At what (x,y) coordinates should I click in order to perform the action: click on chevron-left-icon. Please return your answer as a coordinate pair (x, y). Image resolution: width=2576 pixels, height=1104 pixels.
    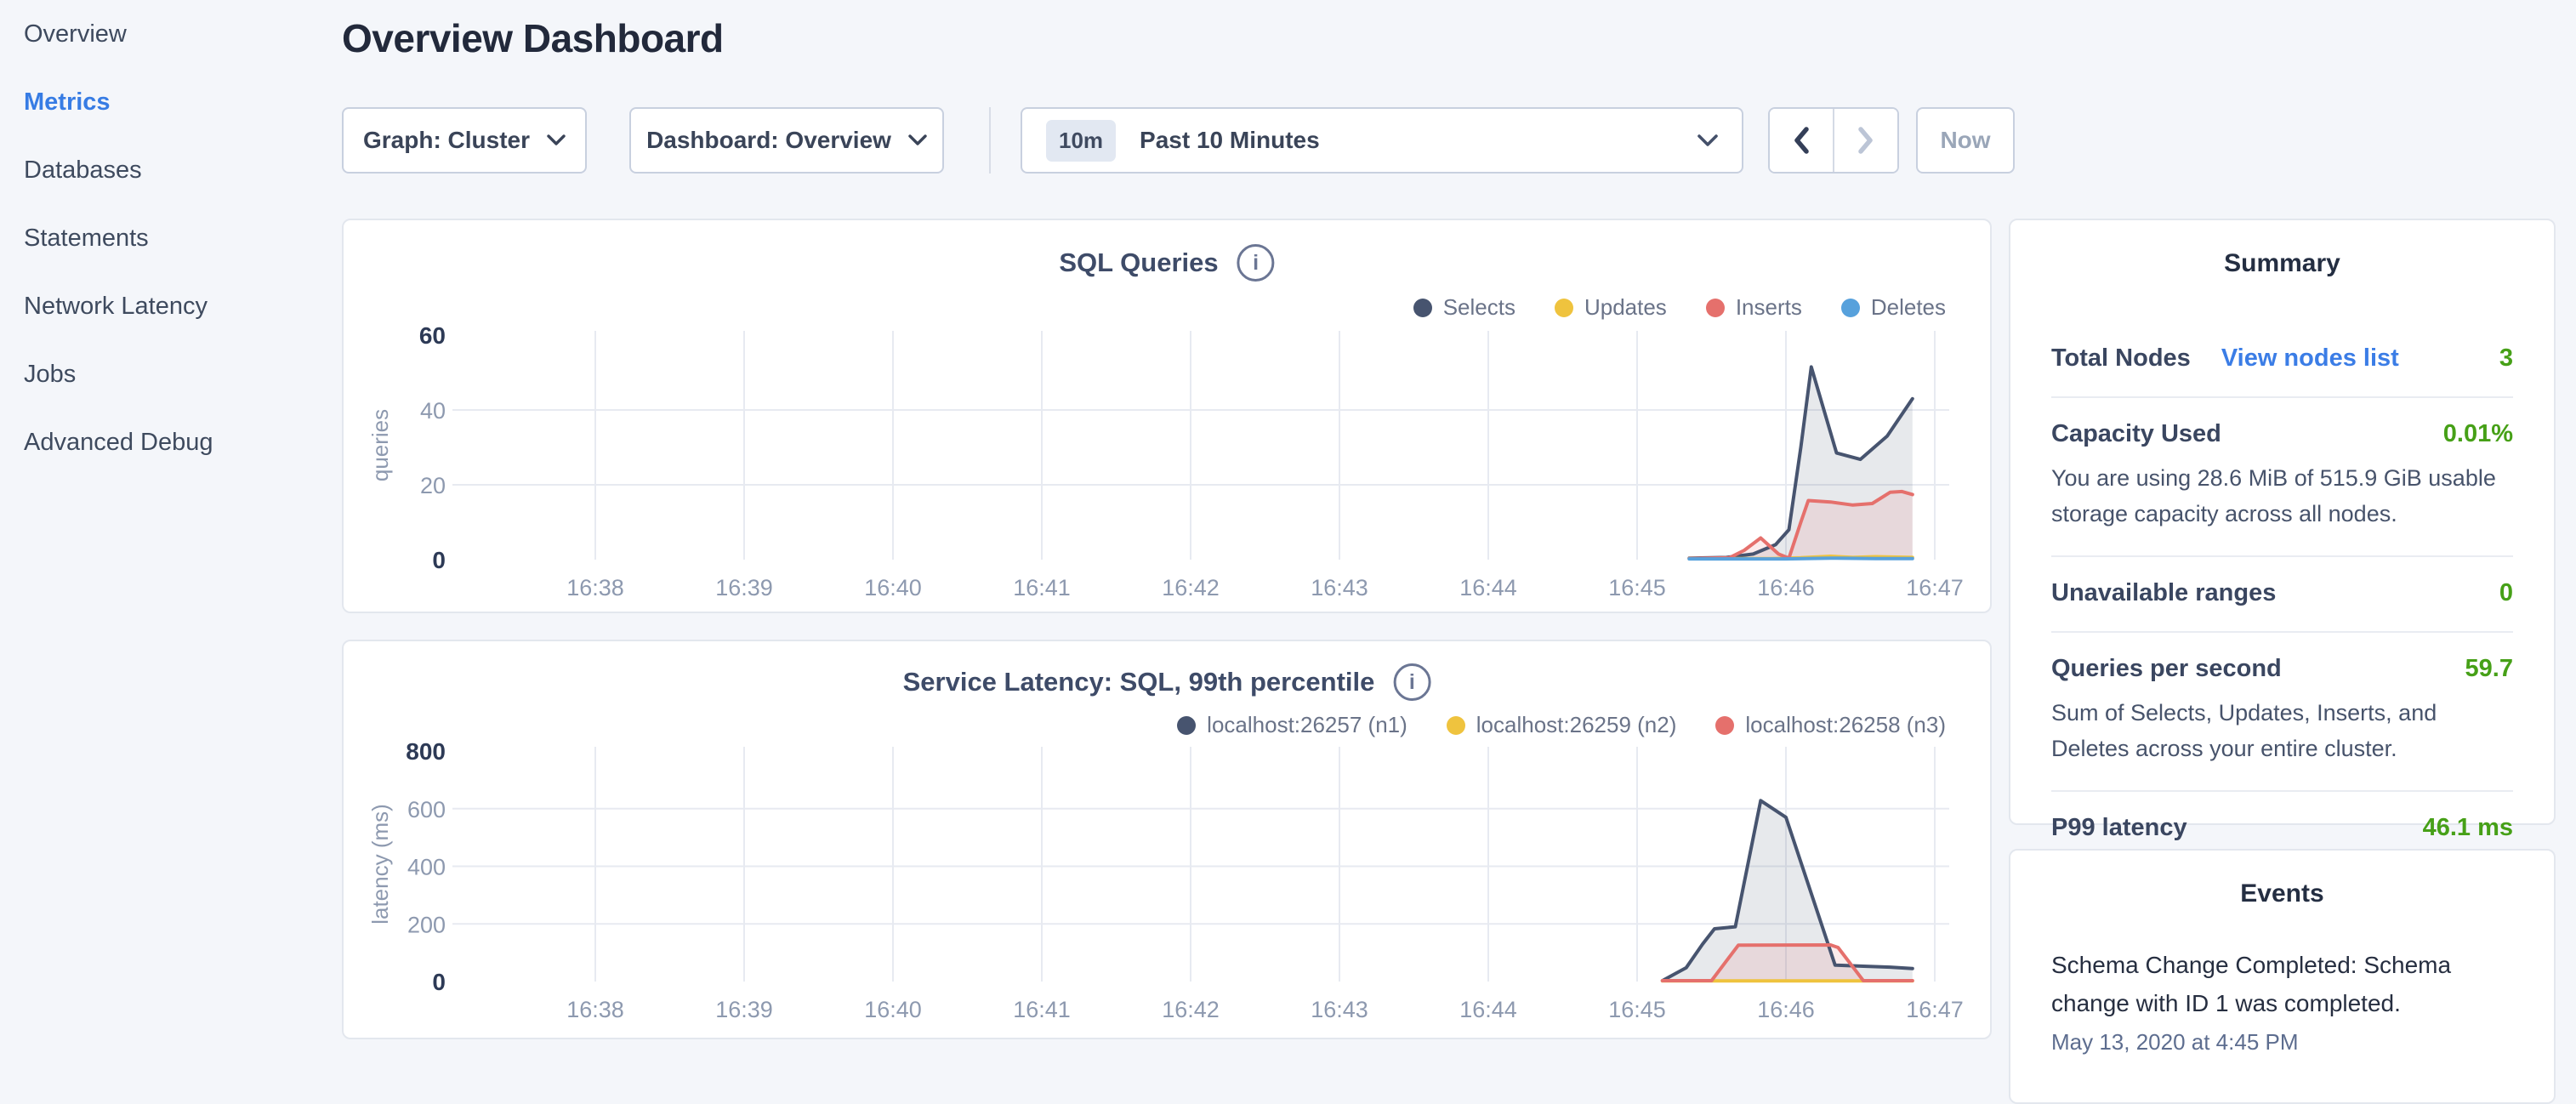
    Looking at the image, I should click on (1801, 140).